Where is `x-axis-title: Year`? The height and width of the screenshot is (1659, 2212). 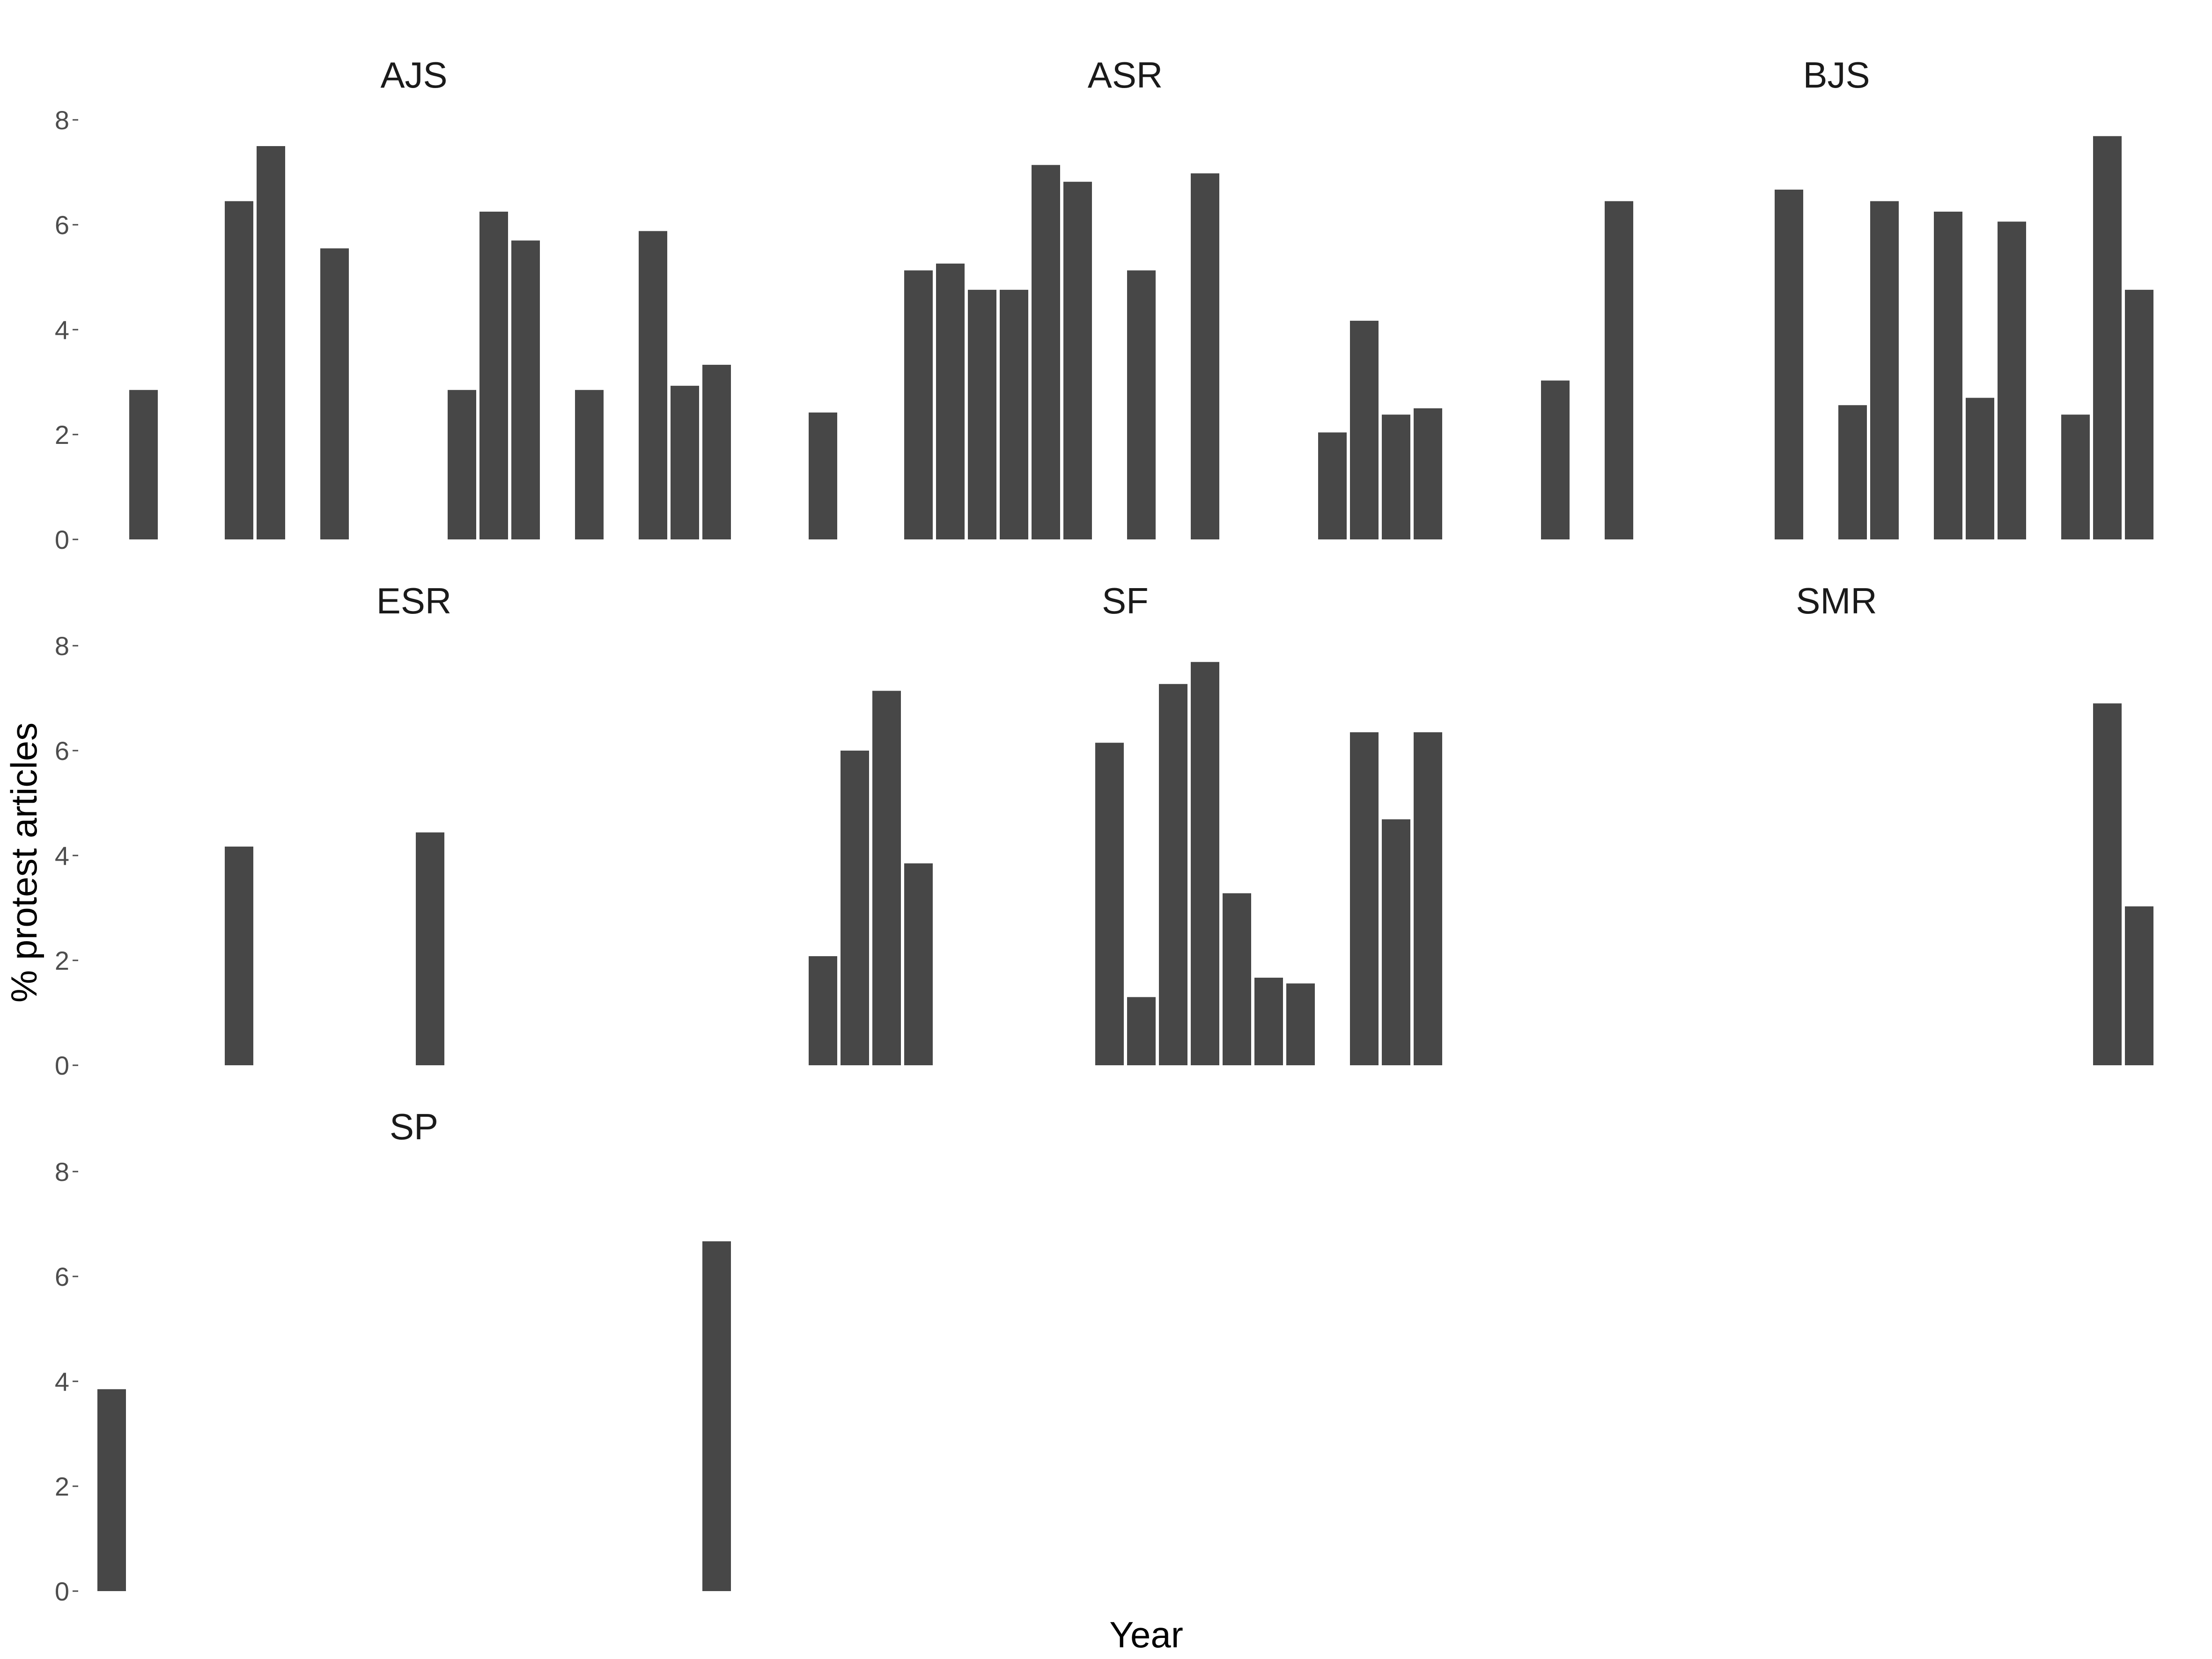 x-axis-title: Year is located at coordinates (1146, 1634).